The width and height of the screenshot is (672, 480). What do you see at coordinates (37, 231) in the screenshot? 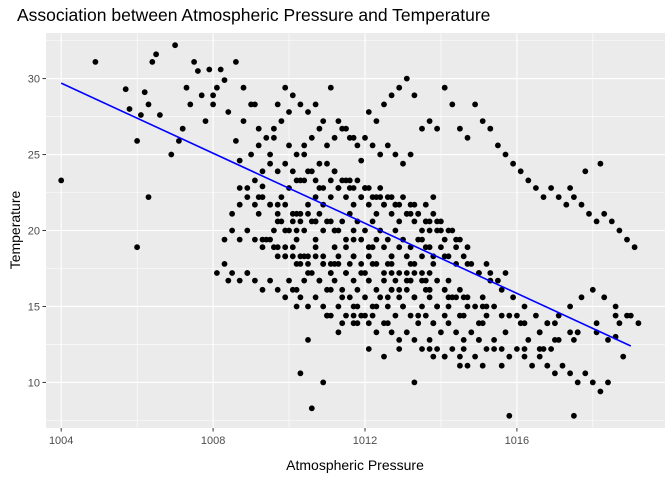
I see `y-axis-ticks: 10 15 20 25 30` at bounding box center [37, 231].